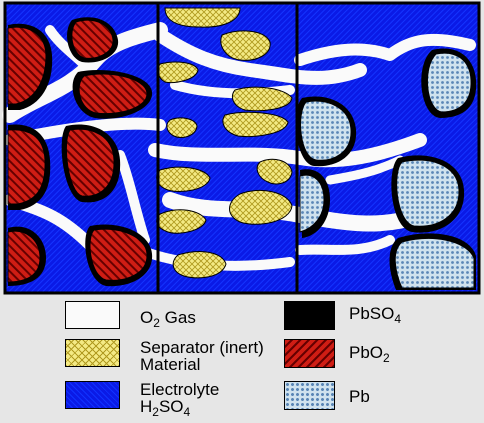 The image size is (484, 423). I want to click on electrolyte-swatch, so click(92, 395).